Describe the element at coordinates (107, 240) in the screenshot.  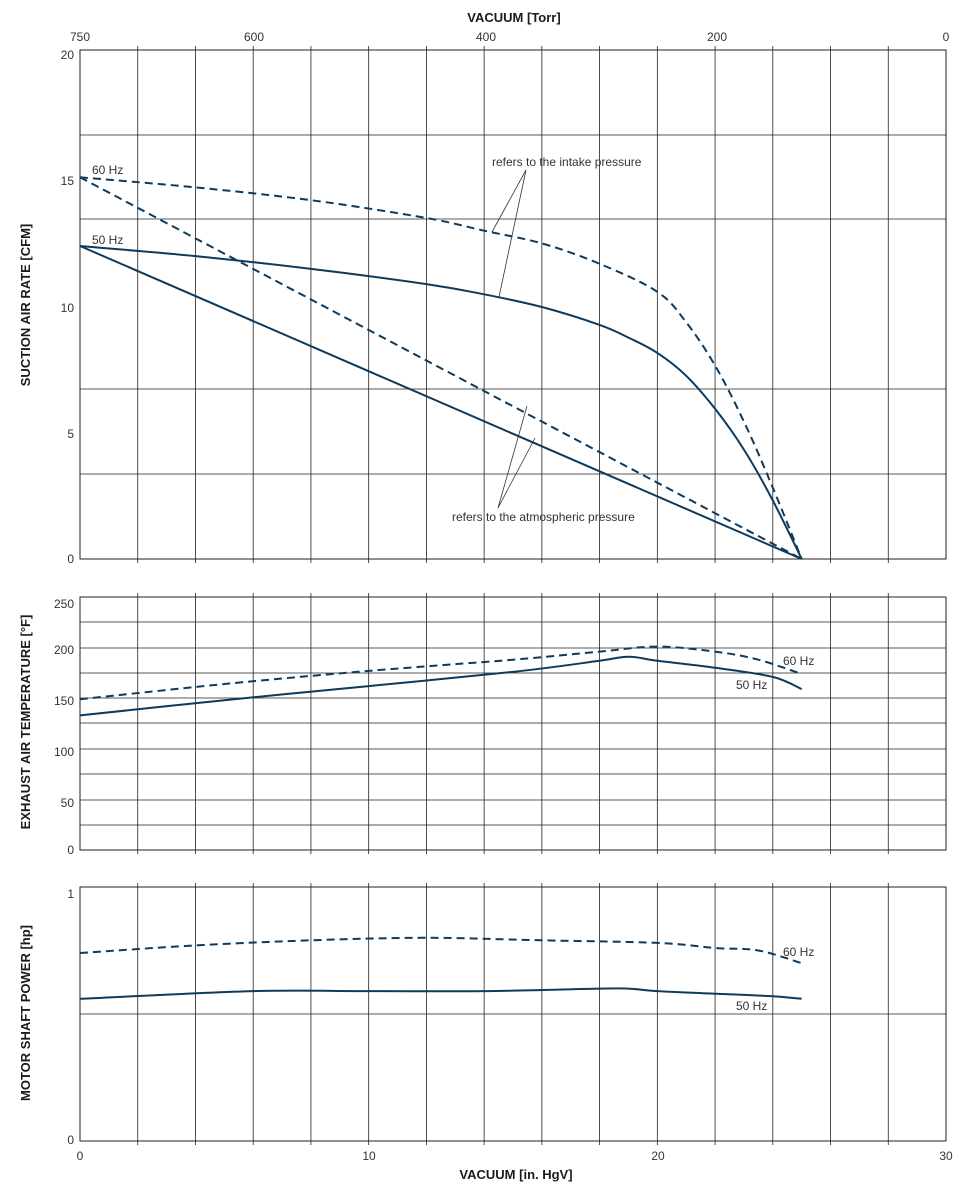
I see `suction-label-50hz: 50 Hz` at that location.